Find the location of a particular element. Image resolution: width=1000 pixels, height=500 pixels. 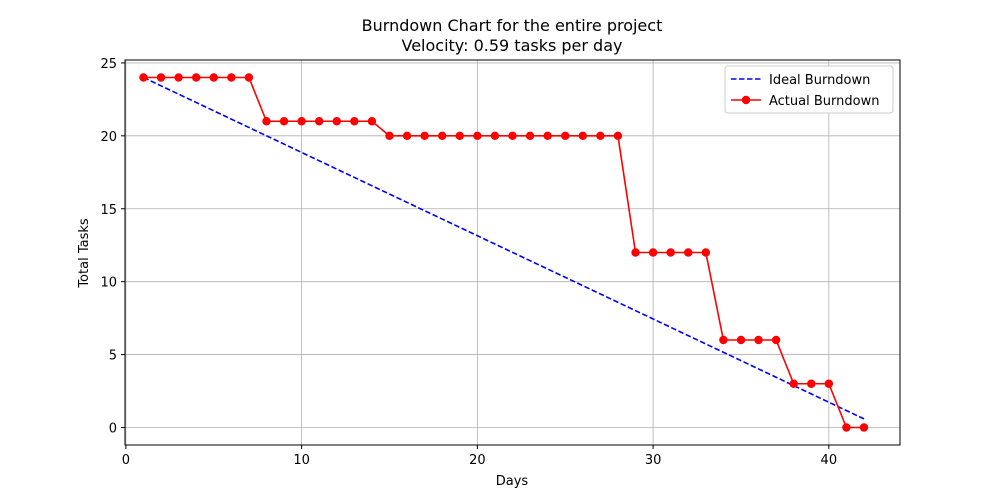

x-axis-label: Days is located at coordinates (512, 481).